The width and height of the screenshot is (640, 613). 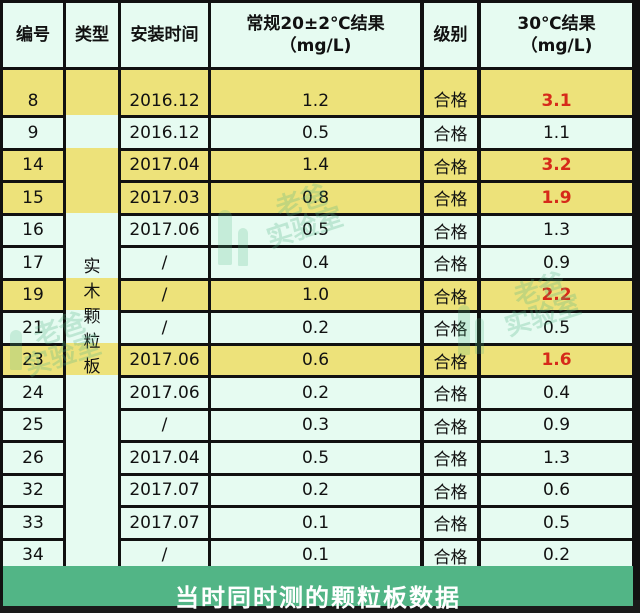 What do you see at coordinates (315, 46) in the screenshot?
I see `header-normal-line2: （mg/L)` at bounding box center [315, 46].